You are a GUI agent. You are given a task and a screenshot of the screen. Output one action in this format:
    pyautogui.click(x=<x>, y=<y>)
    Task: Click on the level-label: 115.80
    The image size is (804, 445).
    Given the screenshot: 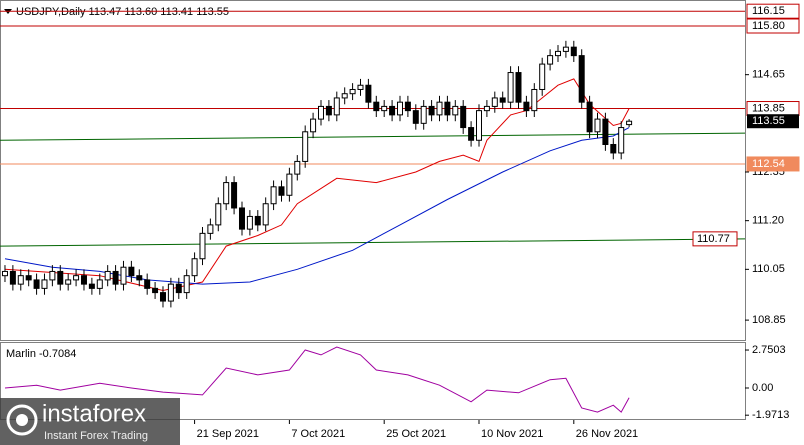 What is the action you would take?
    pyautogui.click(x=768, y=26)
    